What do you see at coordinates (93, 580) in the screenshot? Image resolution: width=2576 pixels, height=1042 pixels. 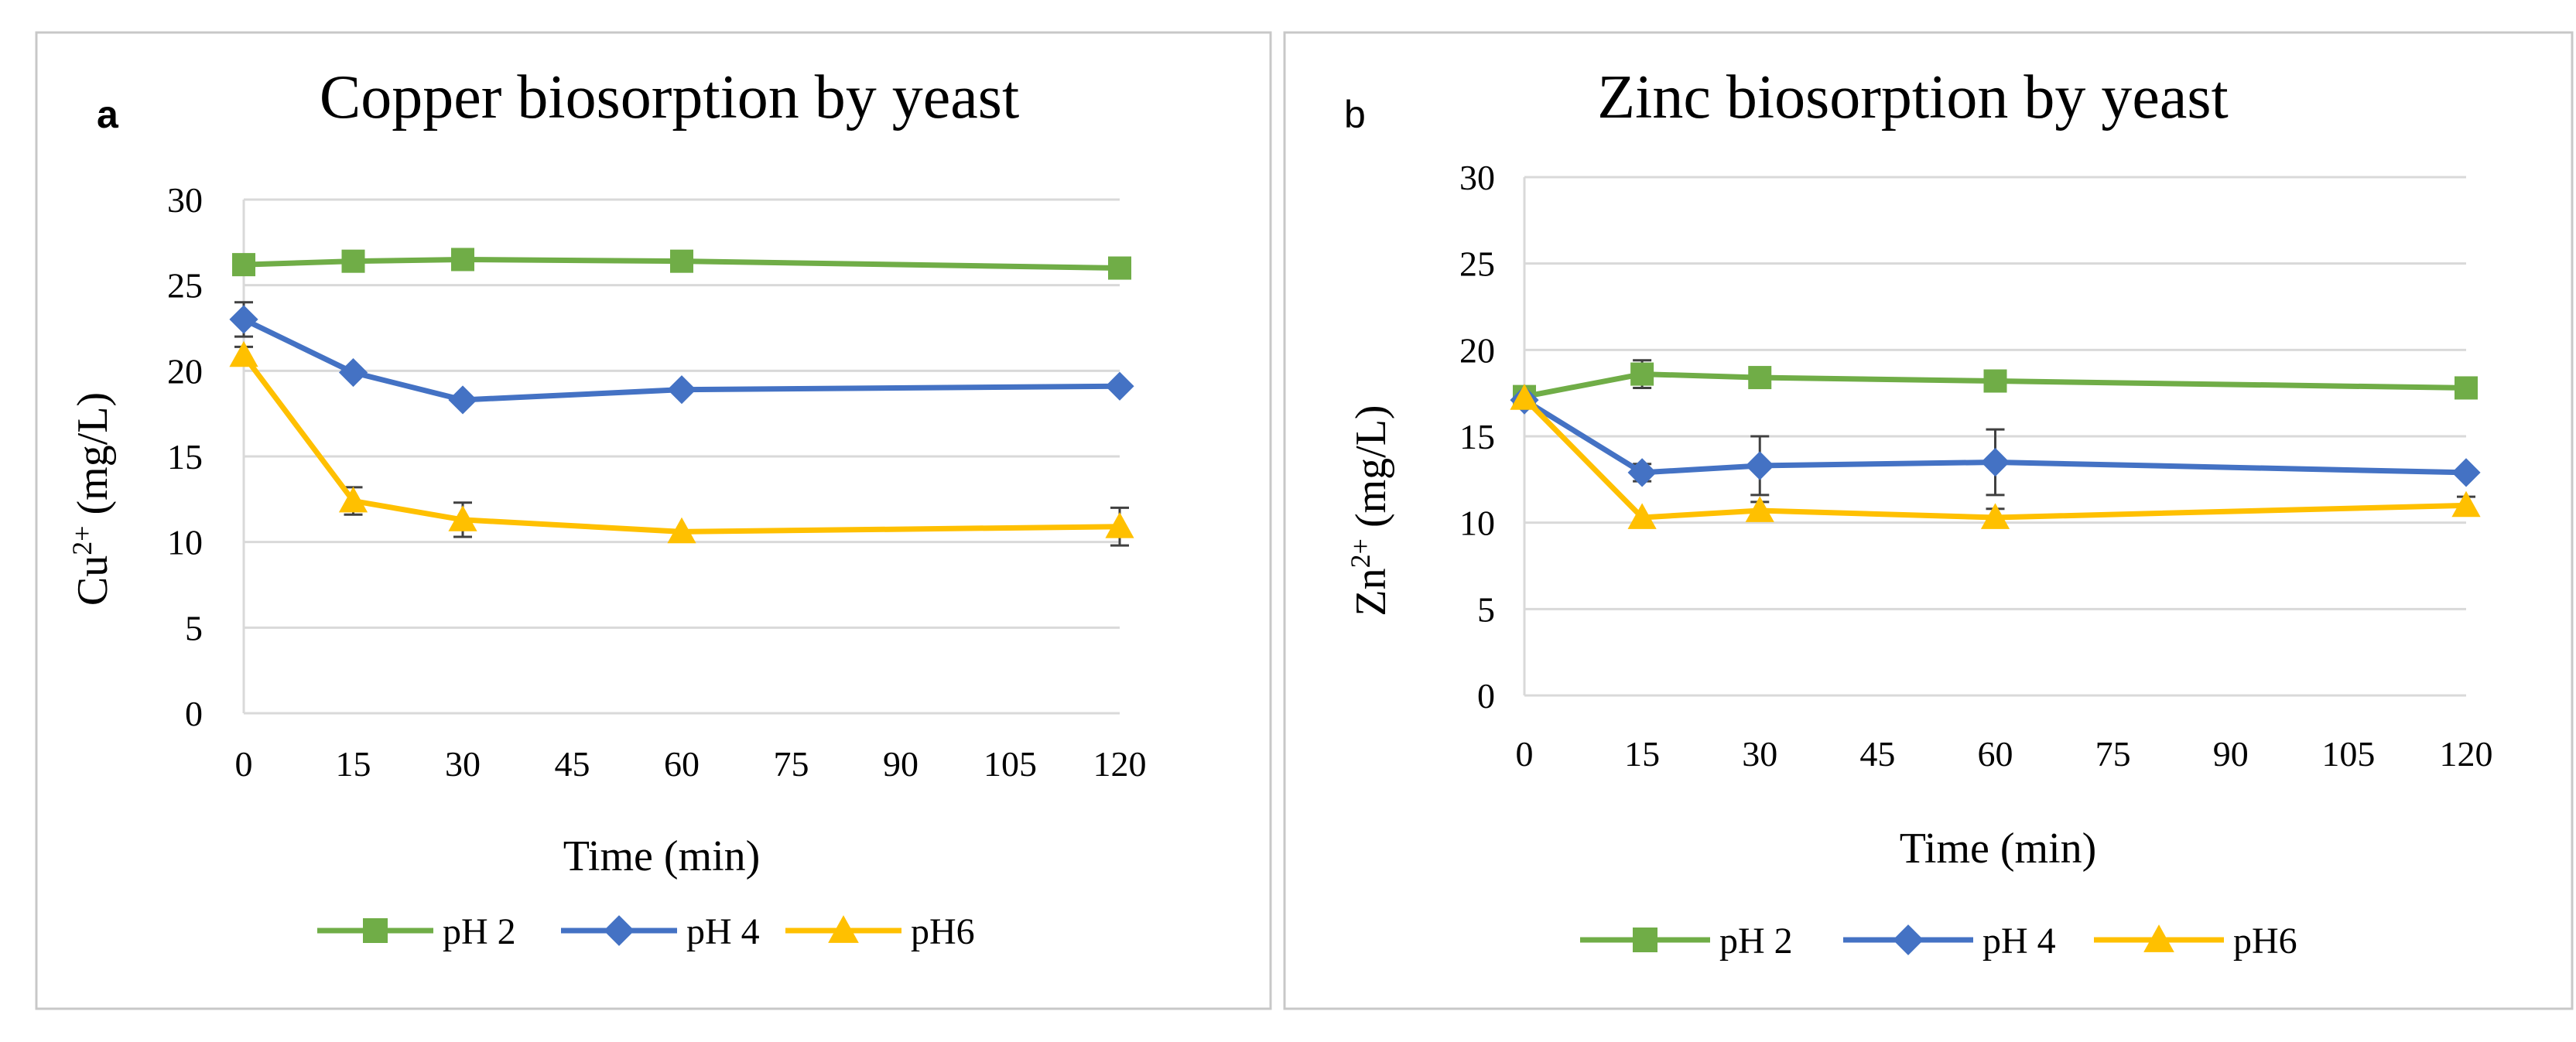 I see `y-axis-label-base: Cu` at bounding box center [93, 580].